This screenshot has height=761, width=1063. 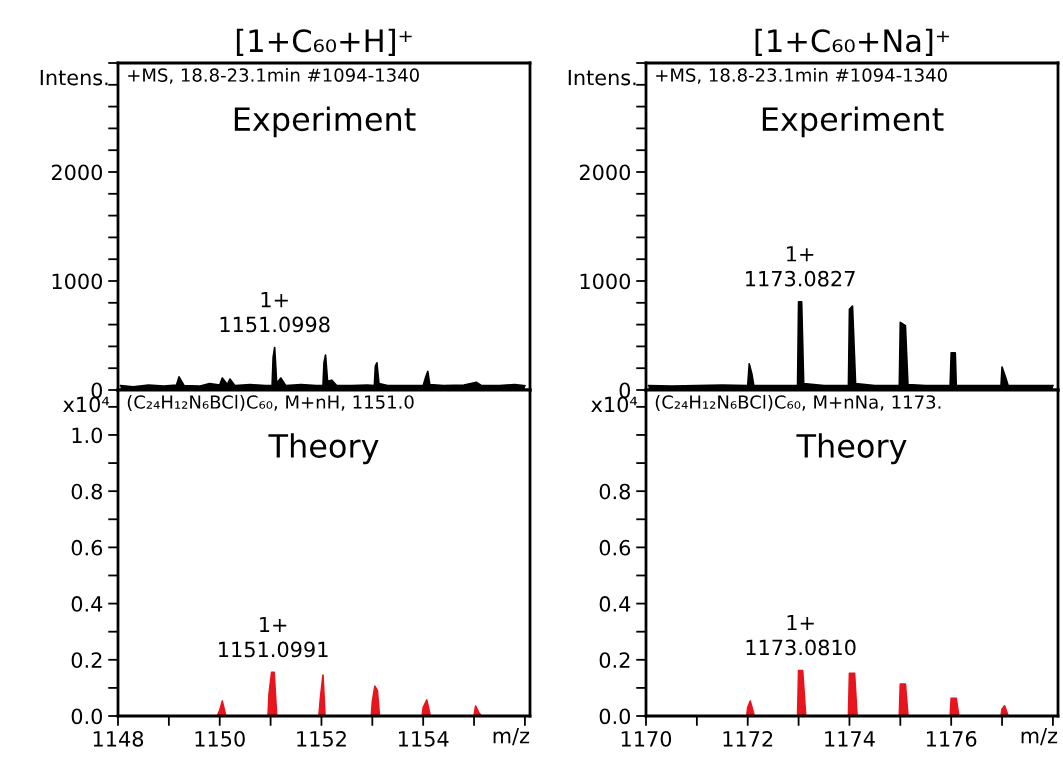 What do you see at coordinates (275, 312) in the screenshot?
I see `annotation: 1+ 1151.0998` at bounding box center [275, 312].